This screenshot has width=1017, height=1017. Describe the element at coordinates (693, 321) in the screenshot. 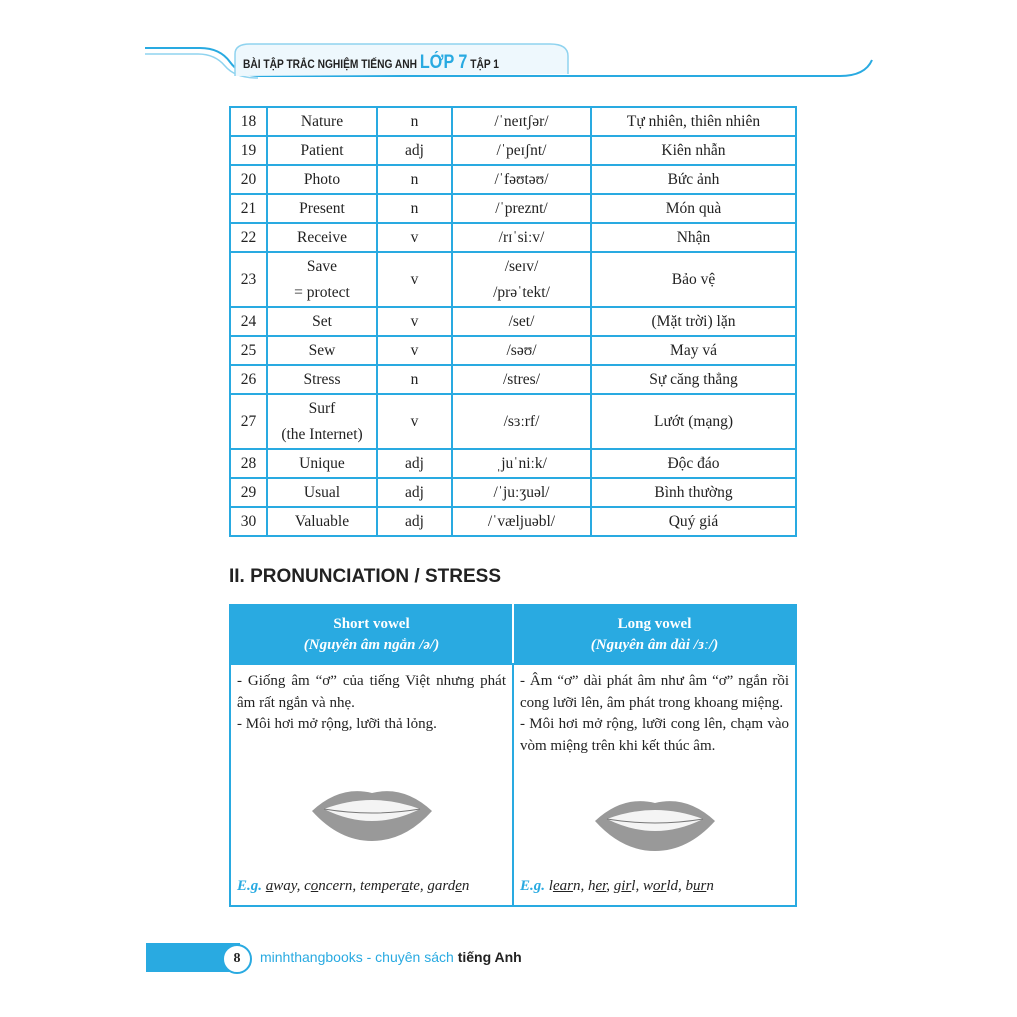

I see `cell-meaning: (Mặt trời) lặn` at that location.